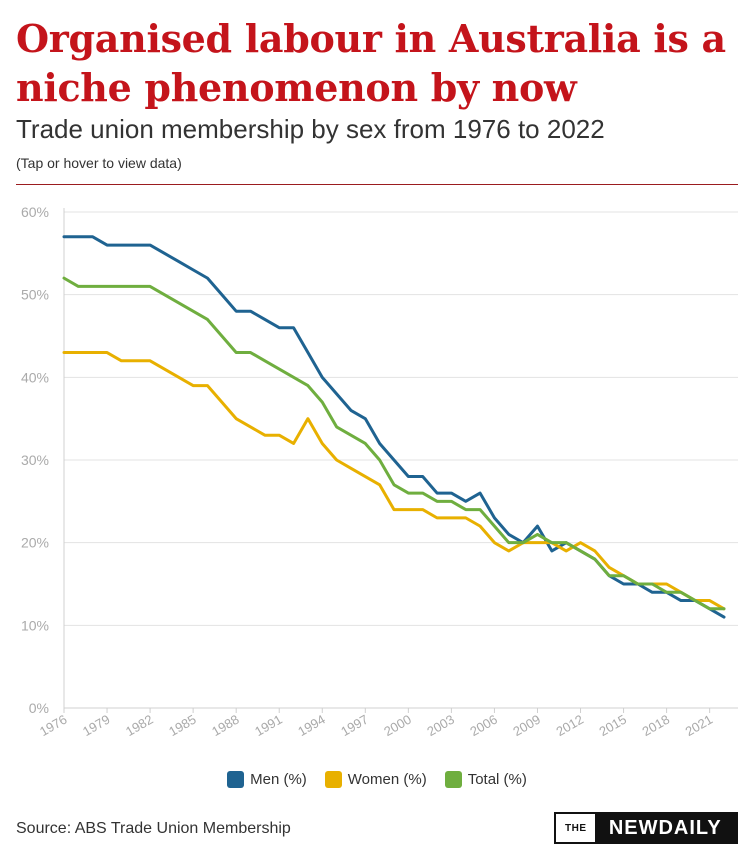 This screenshot has width=754, height=863. Describe the element at coordinates (268, 725) in the screenshot. I see `x-tick-label: 1991` at that location.